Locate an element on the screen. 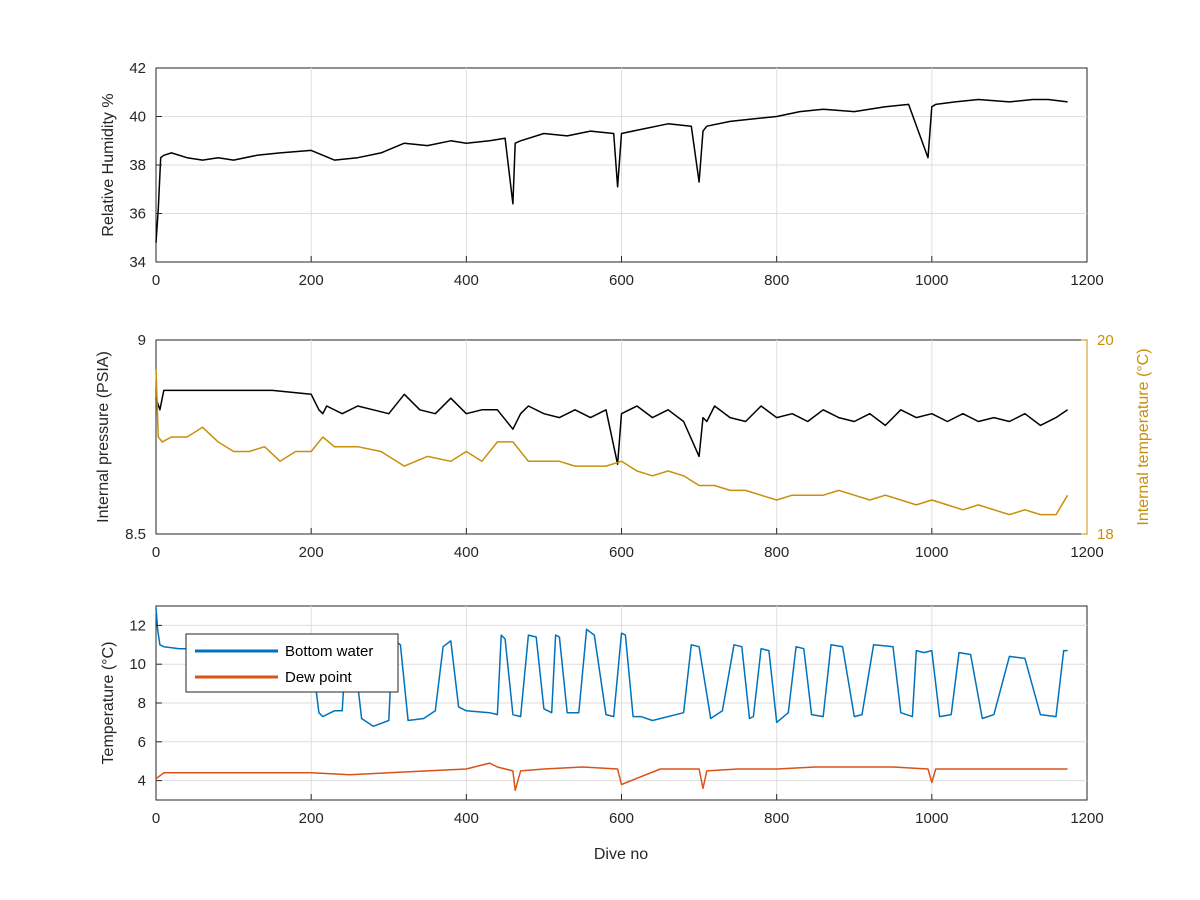 Image resolution: width=1200 pixels, height=900 pixels. y-tick-label: 36 is located at coordinates (137, 214).